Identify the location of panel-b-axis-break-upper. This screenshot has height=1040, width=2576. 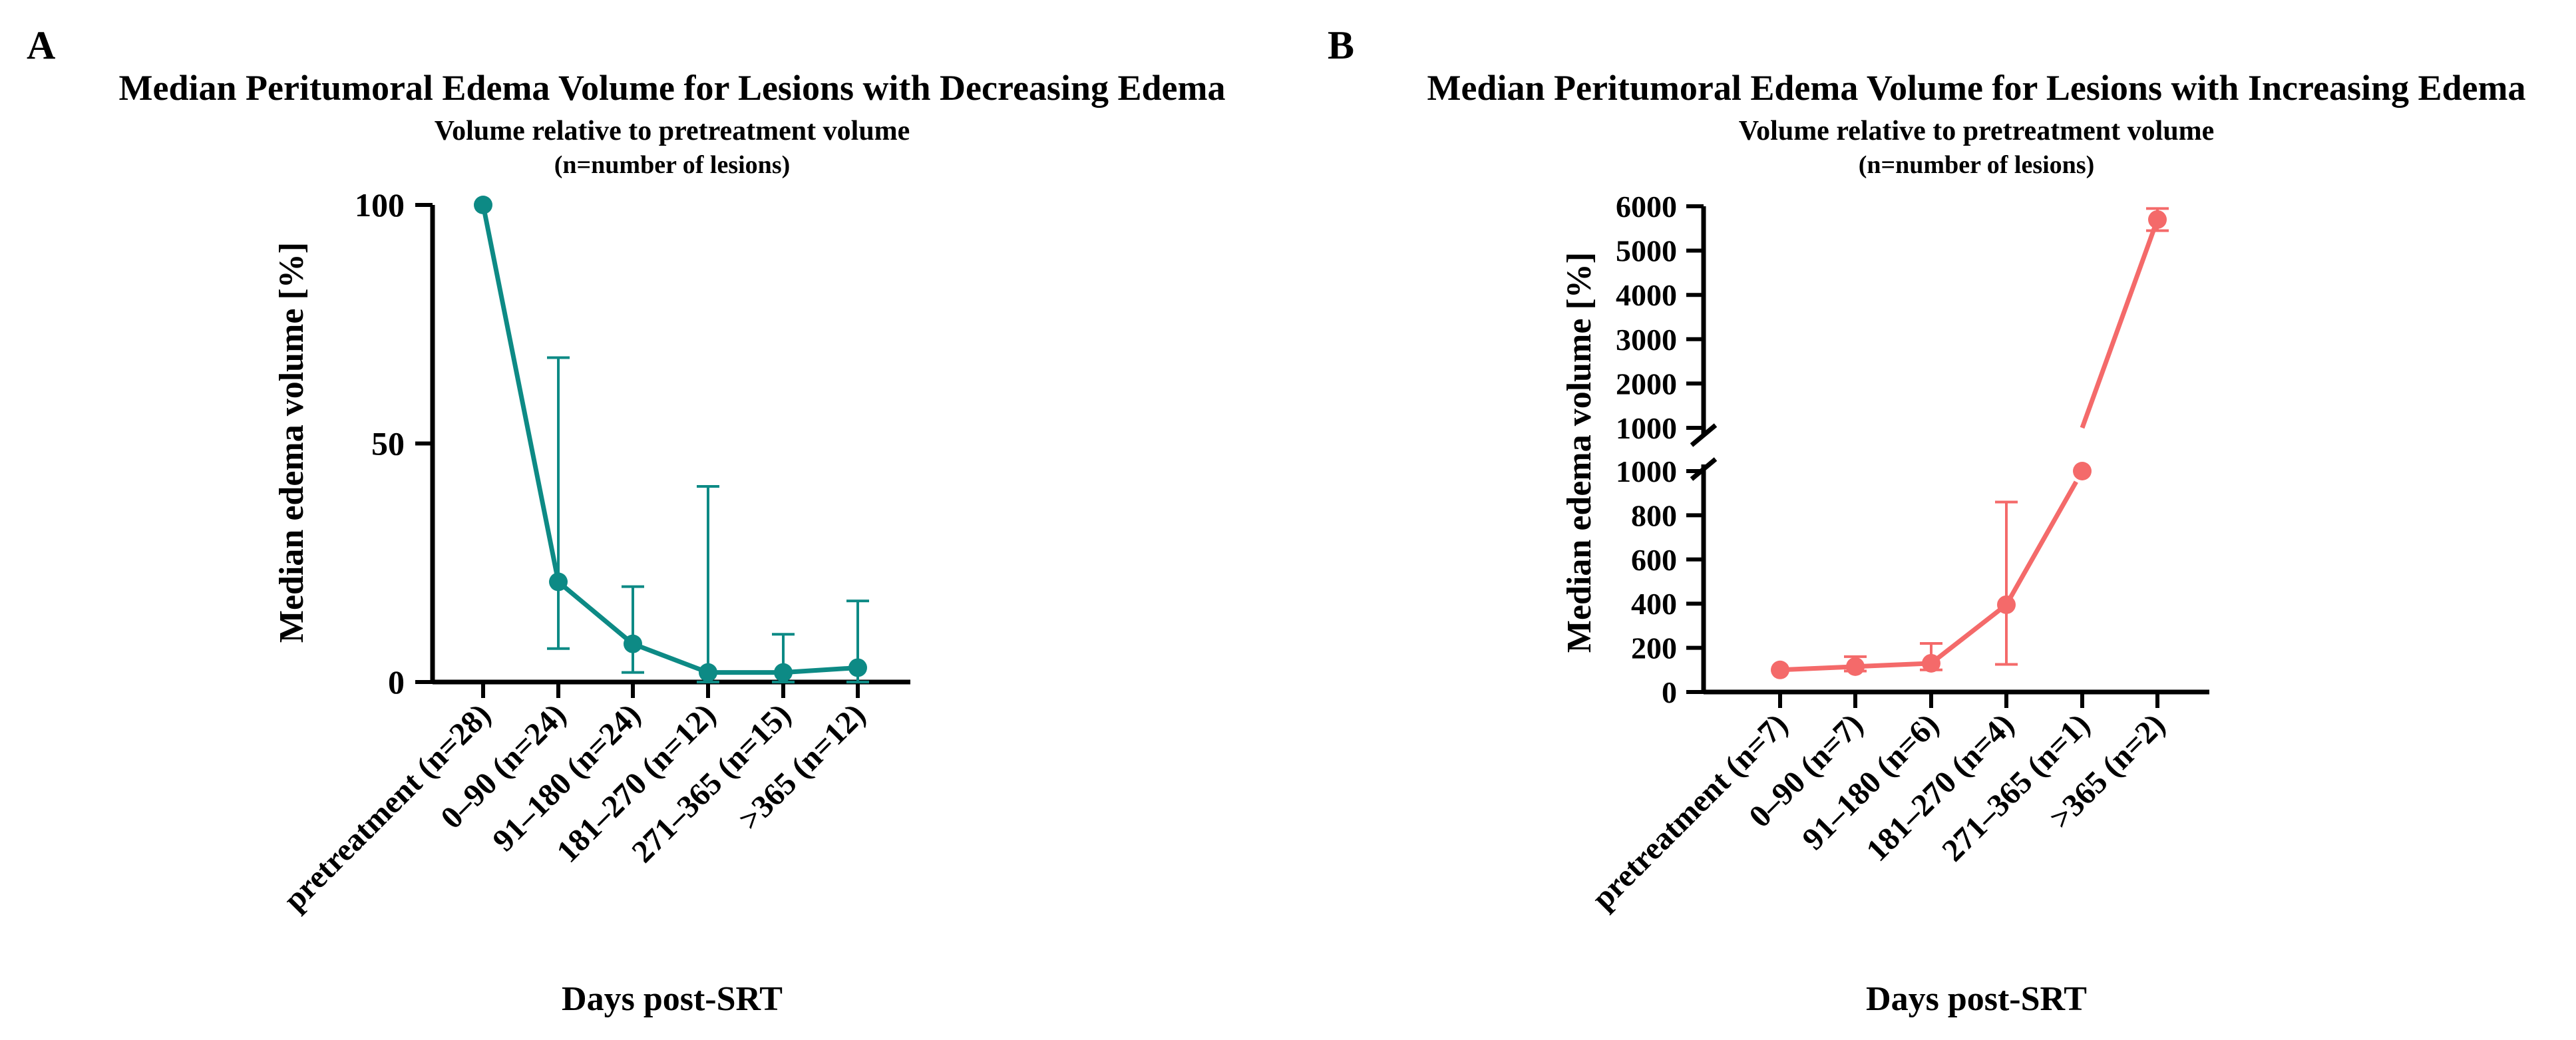
(1704, 435).